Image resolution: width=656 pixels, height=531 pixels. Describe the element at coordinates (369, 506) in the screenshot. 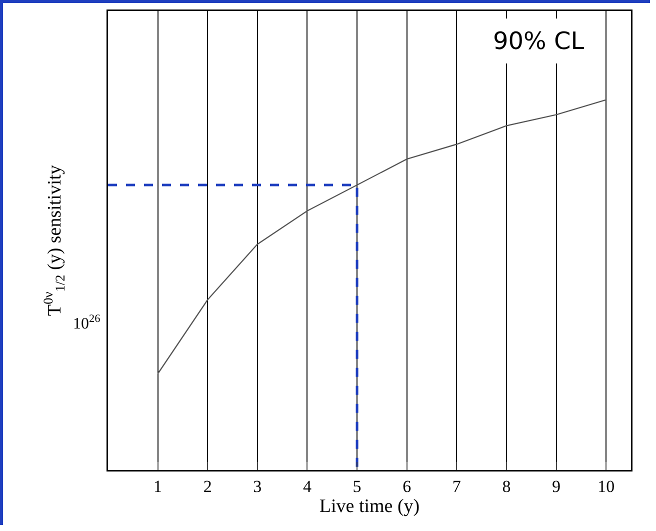

I see `x-axis-title: Live time (y)` at that location.